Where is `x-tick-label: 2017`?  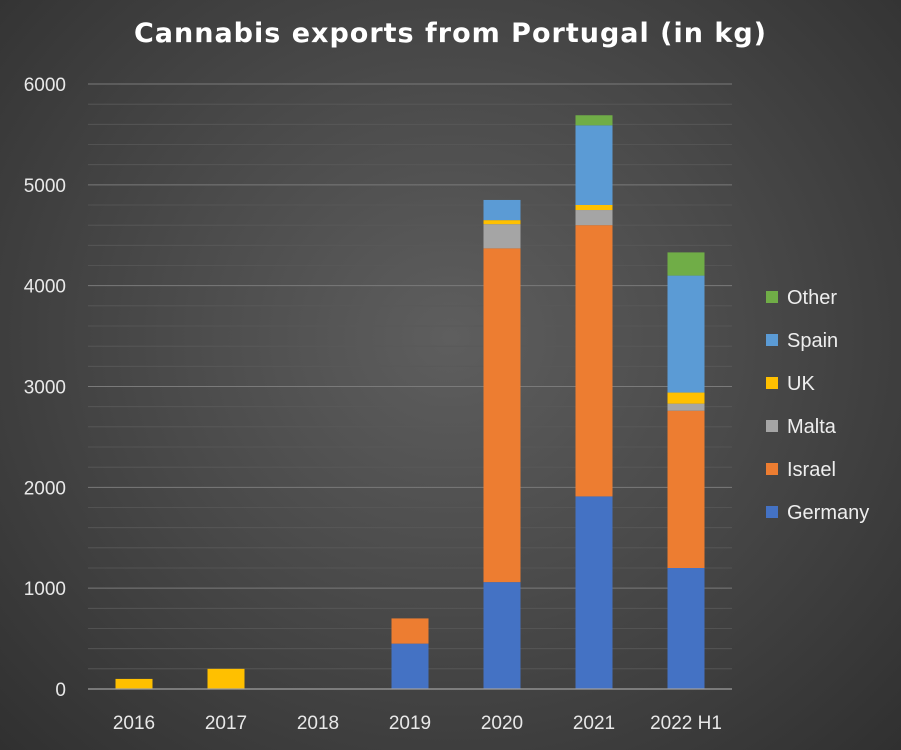
x-tick-label: 2017 is located at coordinates (226, 723).